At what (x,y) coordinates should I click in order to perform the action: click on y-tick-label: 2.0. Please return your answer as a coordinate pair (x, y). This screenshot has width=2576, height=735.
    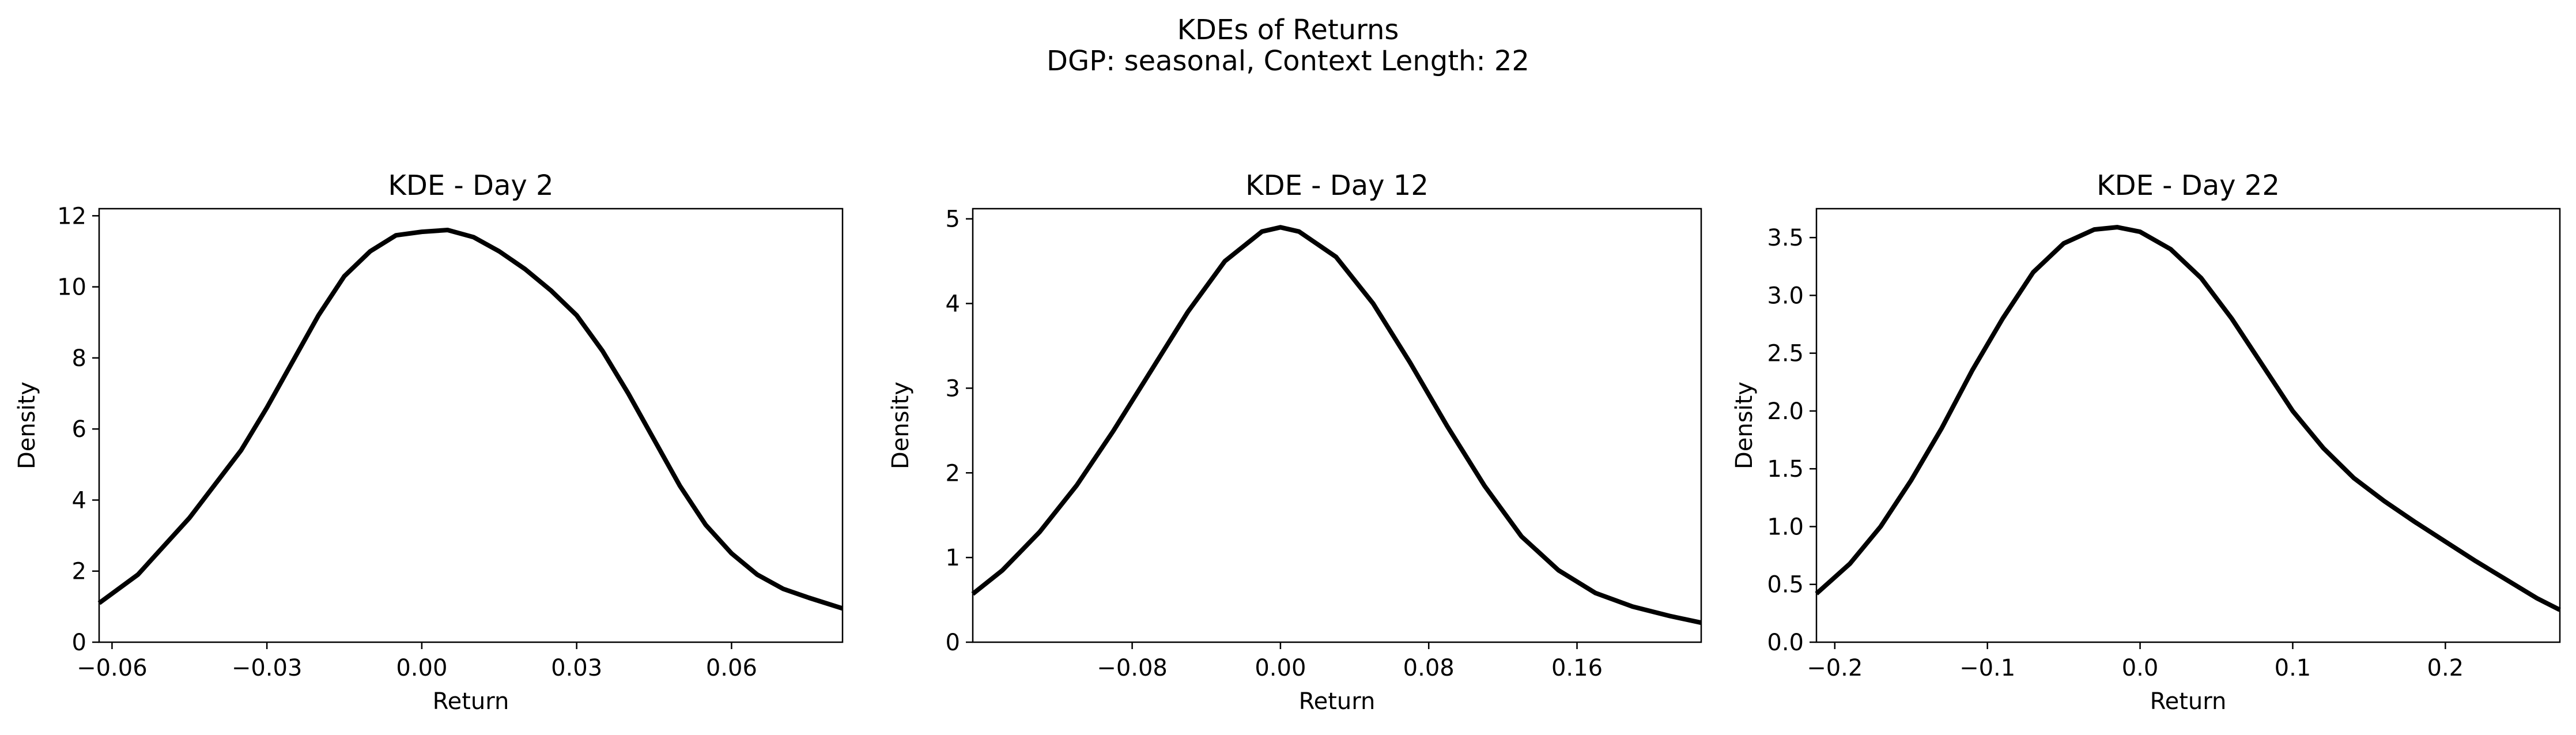
    Looking at the image, I should click on (1785, 411).